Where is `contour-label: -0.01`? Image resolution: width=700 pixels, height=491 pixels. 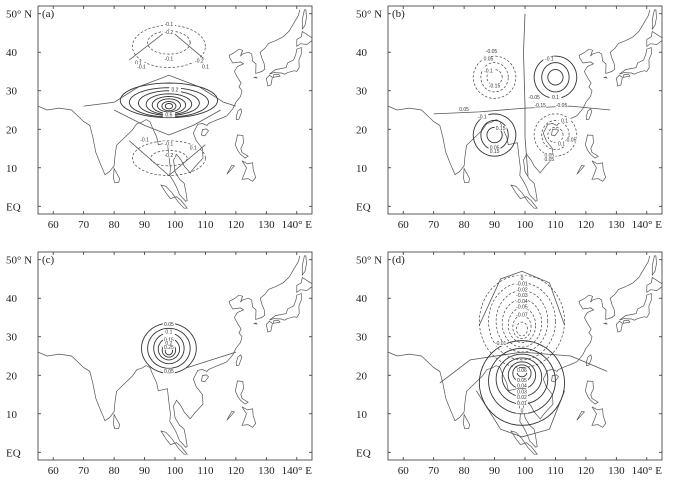
contour-label: -0.01 is located at coordinates (522, 285).